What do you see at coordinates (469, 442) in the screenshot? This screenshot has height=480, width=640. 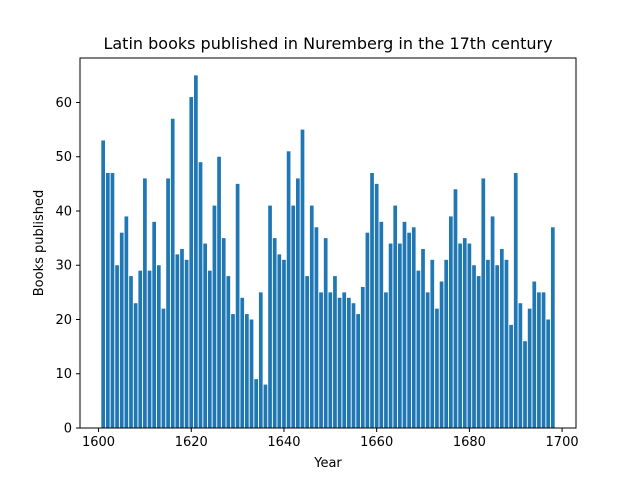 I see `x-tick-label-1680: 1680` at bounding box center [469, 442].